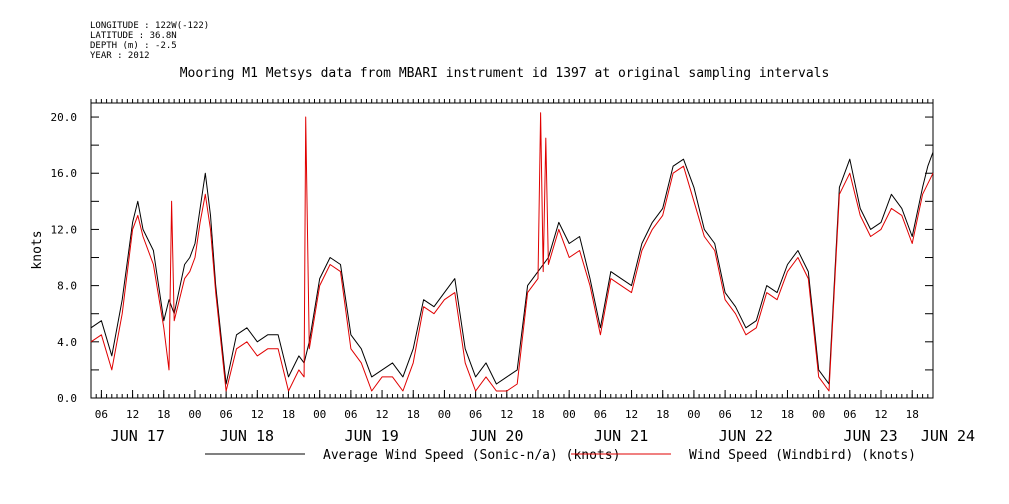 The height and width of the screenshot is (504, 1009). What do you see at coordinates (67, 342) in the screenshot?
I see `y-tick-label: 4.0` at bounding box center [67, 342].